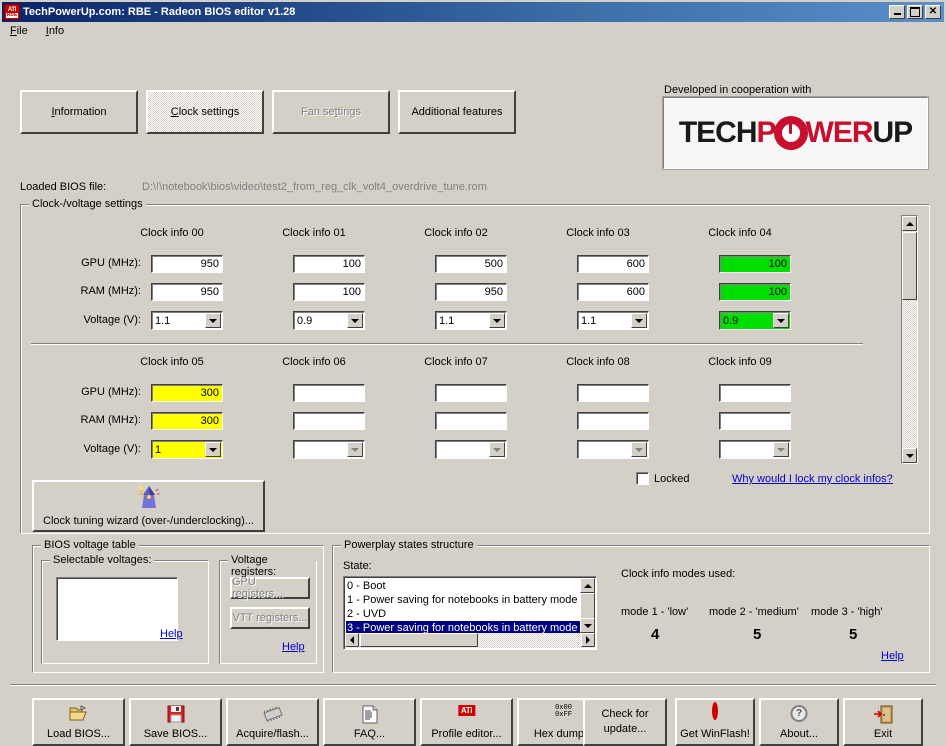 This screenshot has width=946, height=746. I want to click on mode-1-value: 4, so click(655, 634).